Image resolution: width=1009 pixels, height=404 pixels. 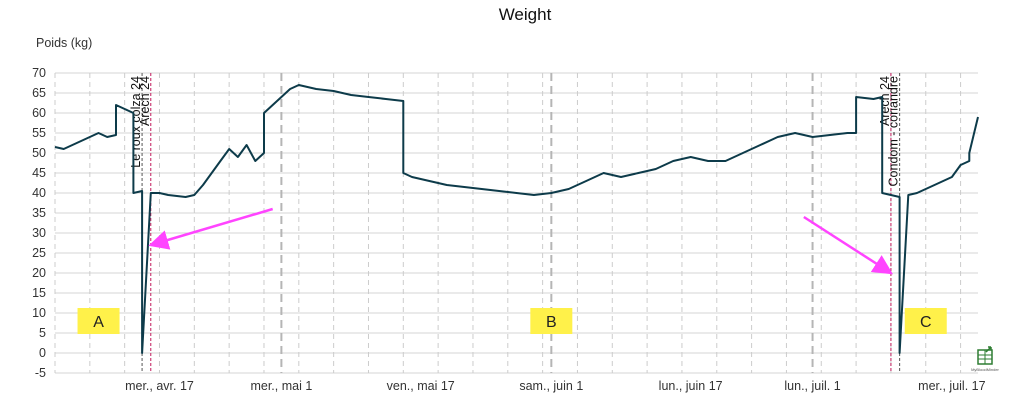 What do you see at coordinates (39, 133) in the screenshot?
I see `y-tick-label: 55` at bounding box center [39, 133].